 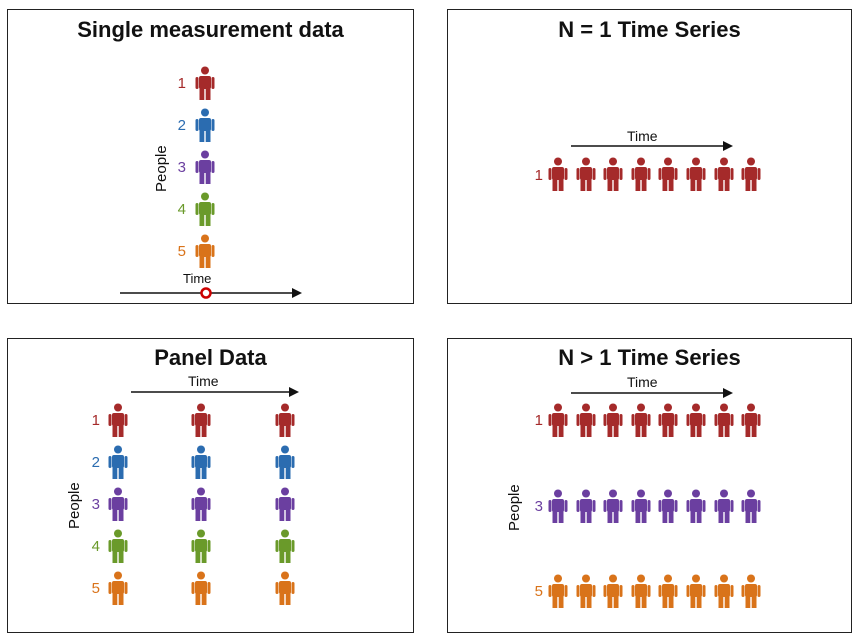 What do you see at coordinates (649, 357) in the screenshot?
I see `panel-title: N > 1 Time Series` at bounding box center [649, 357].